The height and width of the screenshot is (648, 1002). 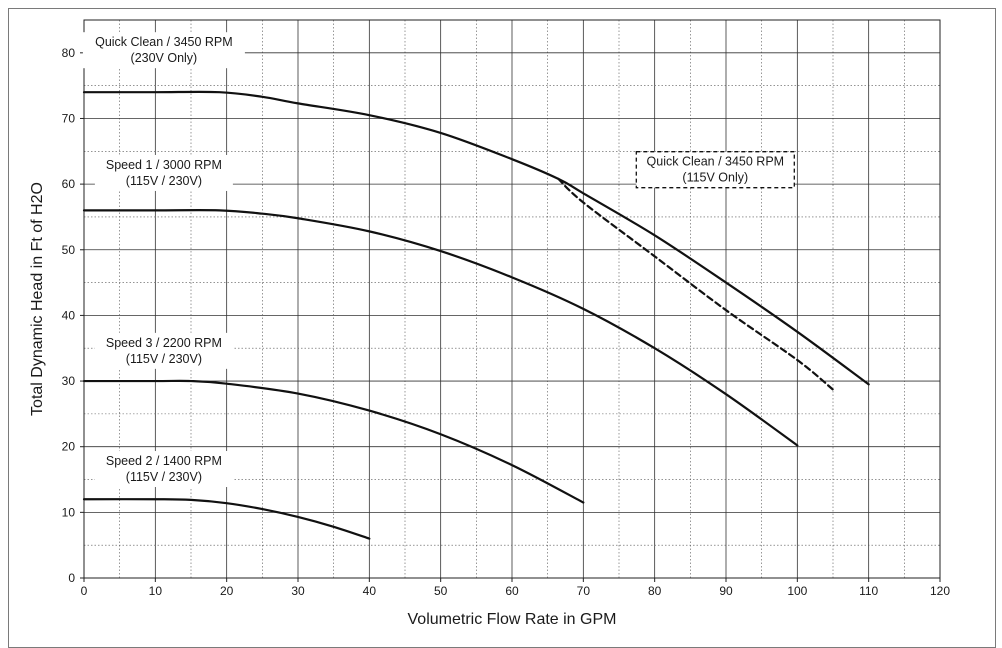 I want to click on y-tick-label: 40, so click(x=69, y=315).